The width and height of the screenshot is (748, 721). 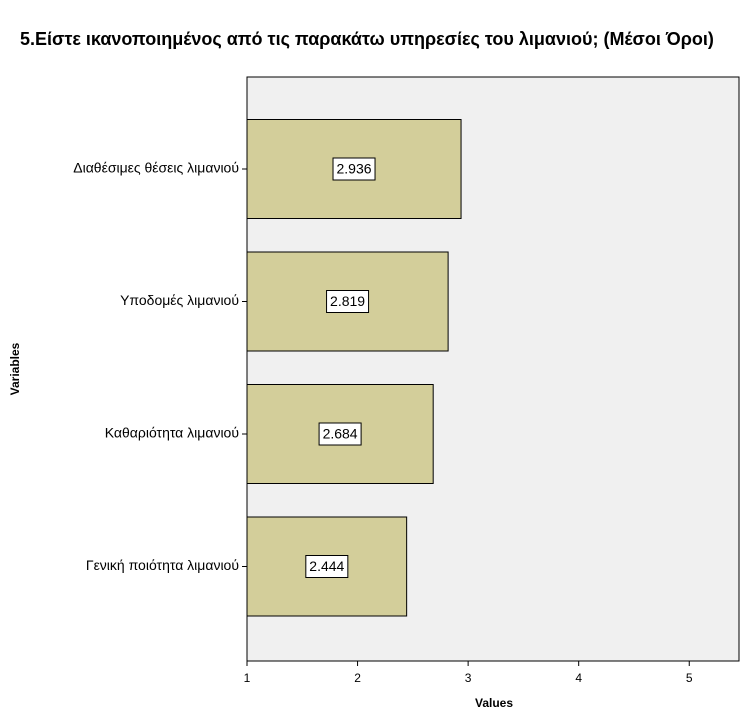 I want to click on x-tick-label: 5, so click(x=689, y=678).